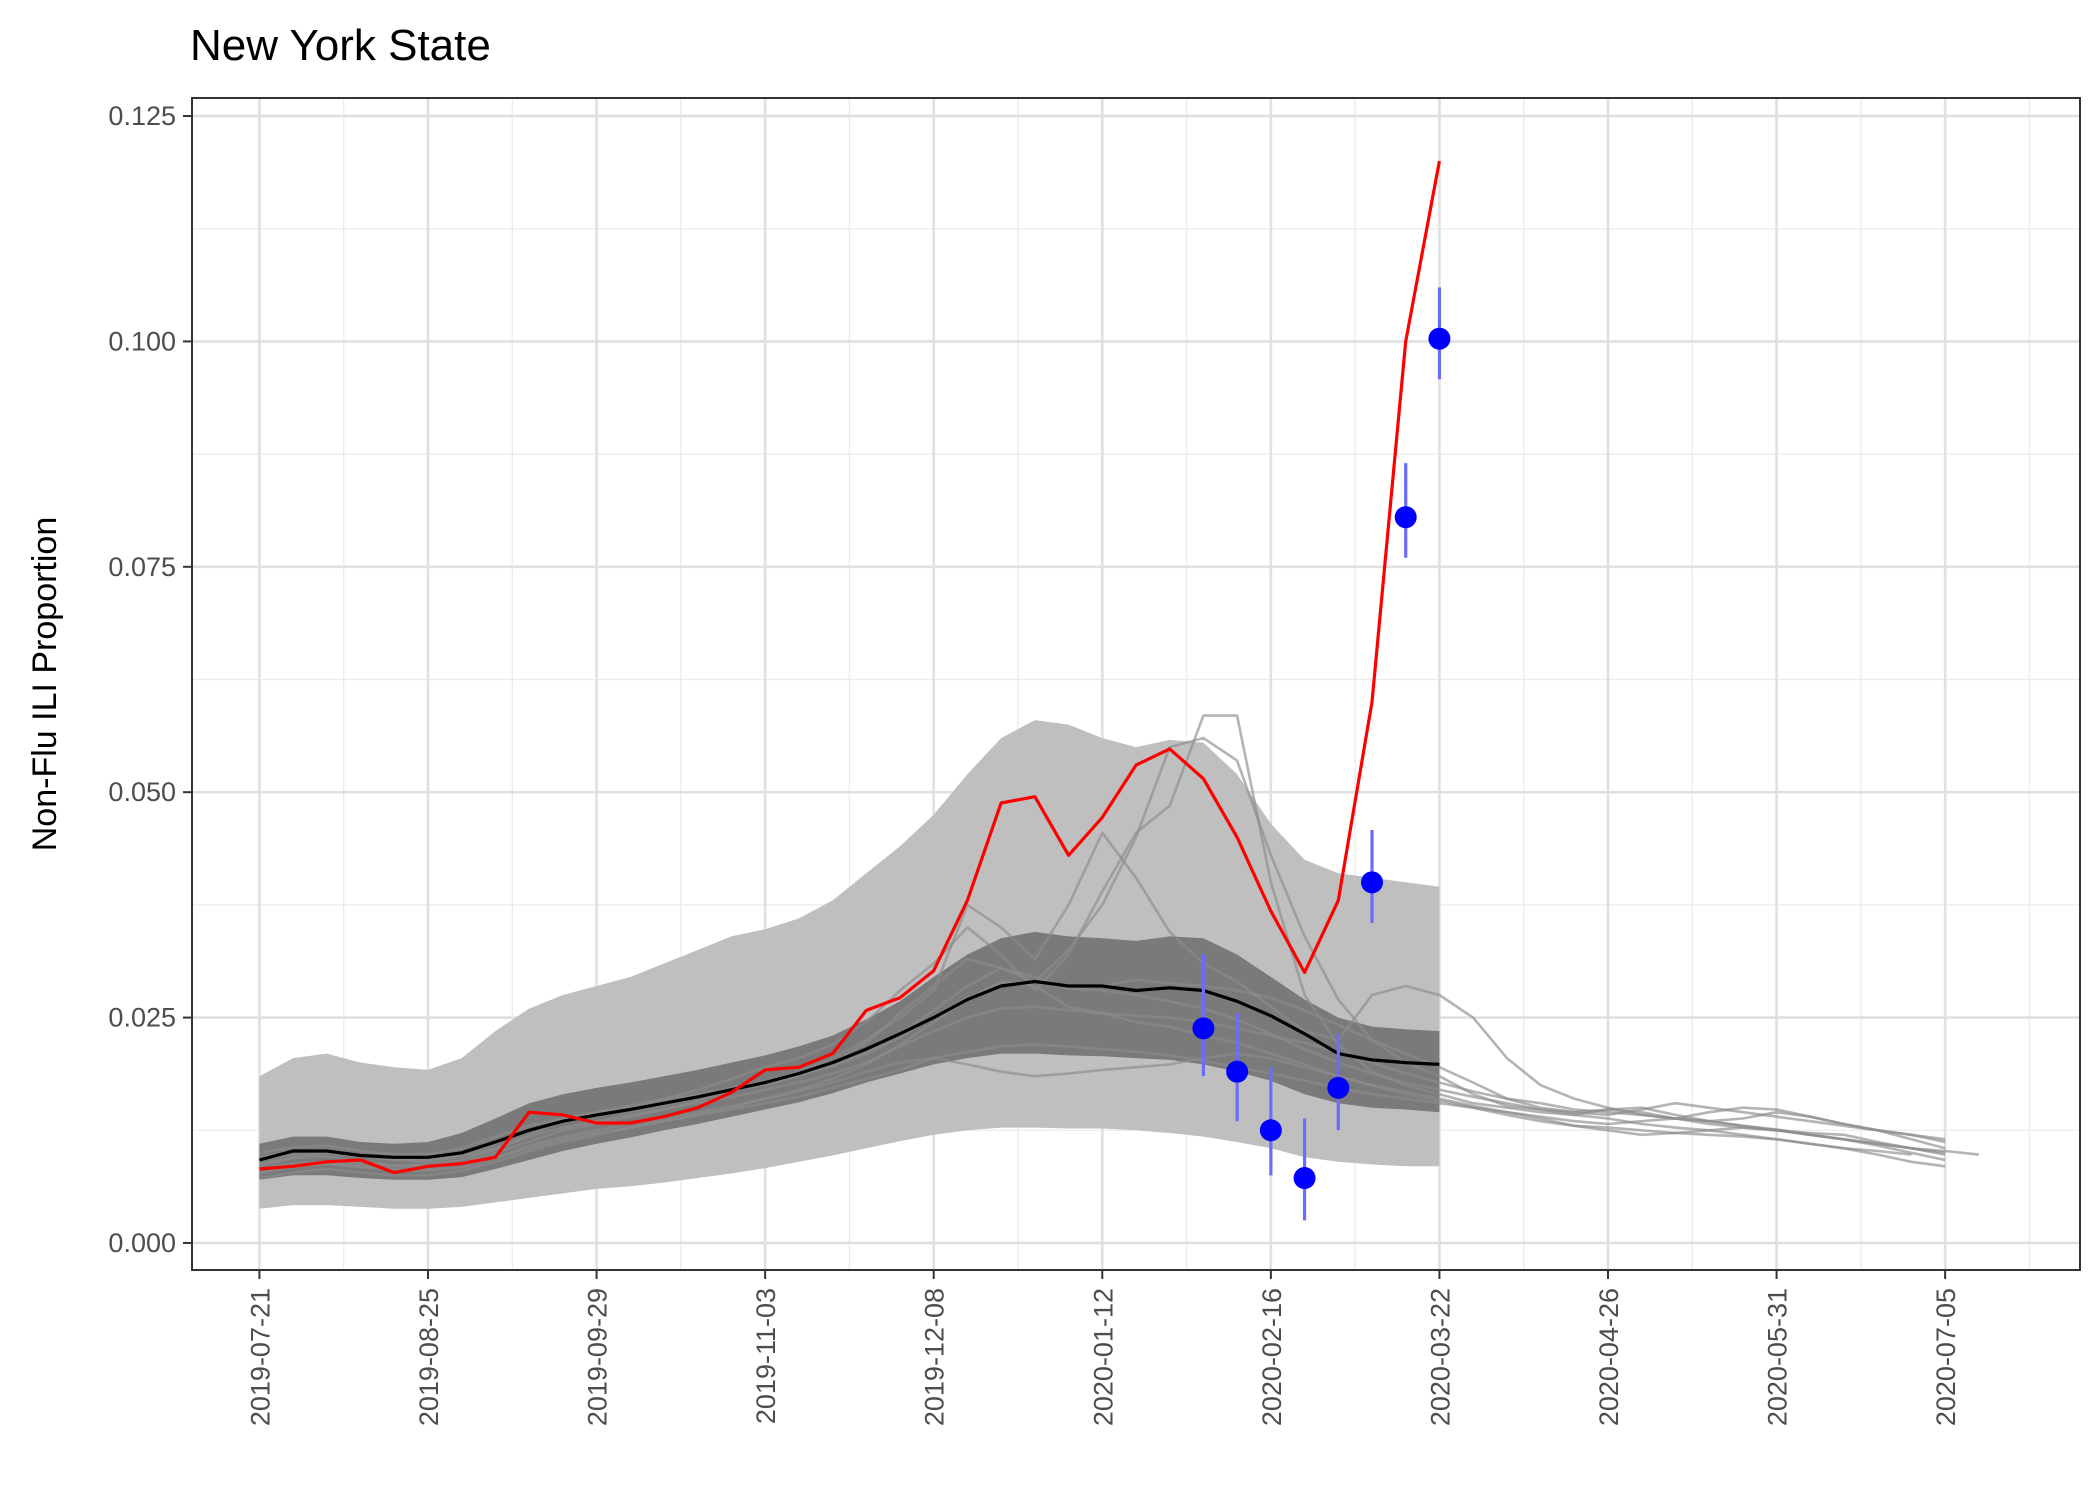 The height and width of the screenshot is (1500, 2100). Describe the element at coordinates (150, 679) in the screenshot. I see `y-axis: 0.000 0.025 0.050 0.075 0.100 0.125` at that location.